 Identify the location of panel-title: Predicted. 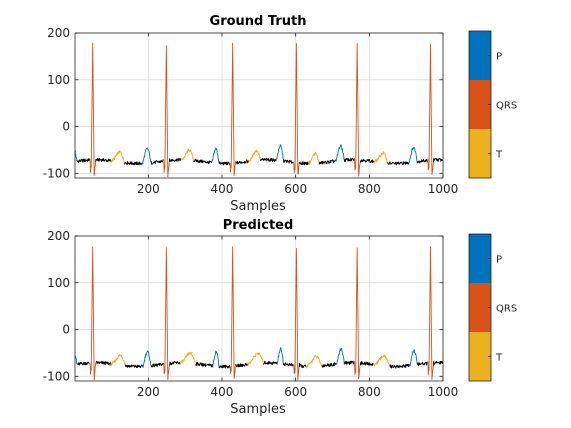
(258, 225).